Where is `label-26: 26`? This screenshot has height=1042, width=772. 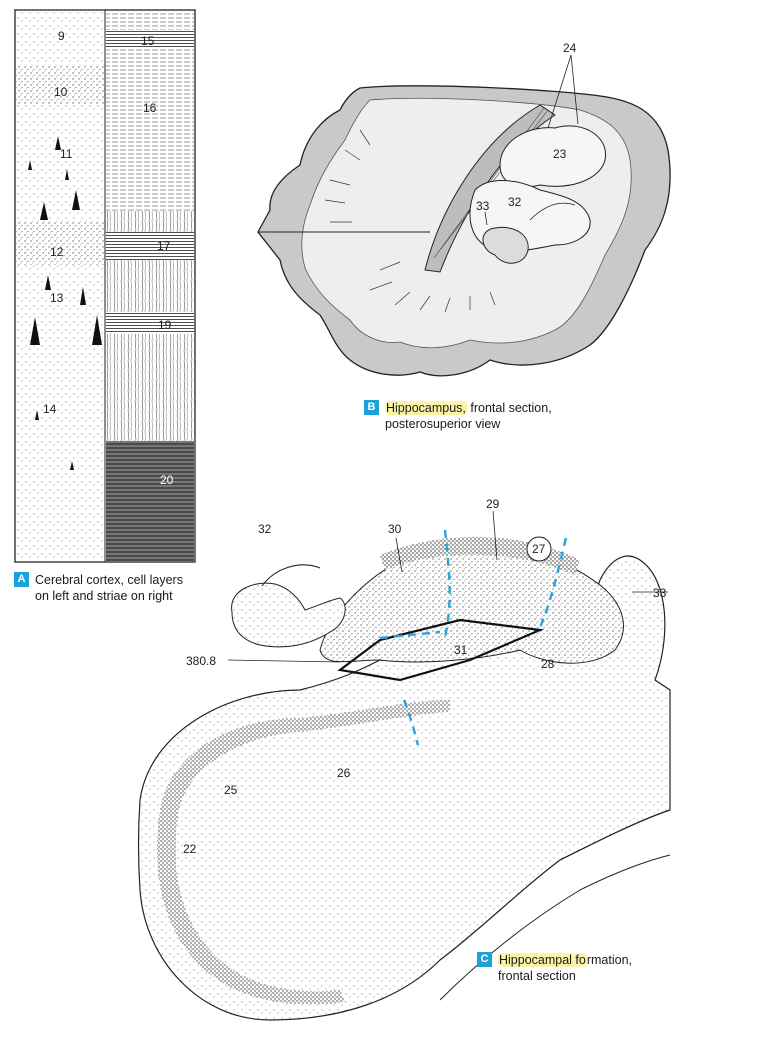 label-26: 26 is located at coordinates (344, 773).